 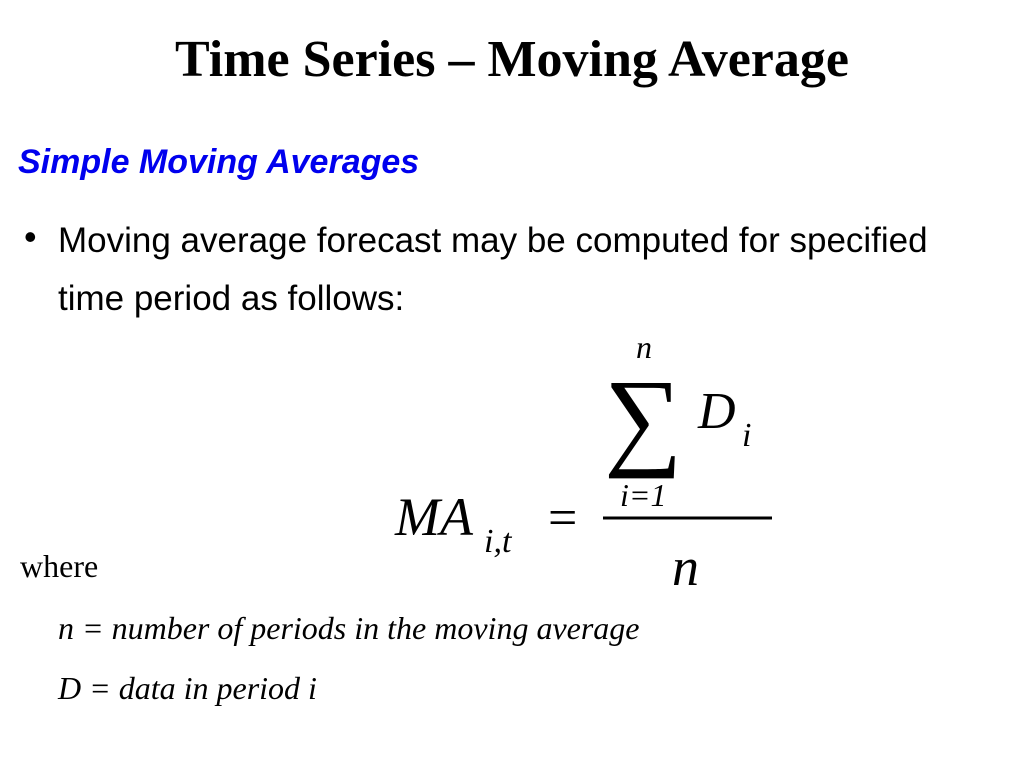 What do you see at coordinates (187, 688) in the screenshot?
I see `definition: D = data in period i` at bounding box center [187, 688].